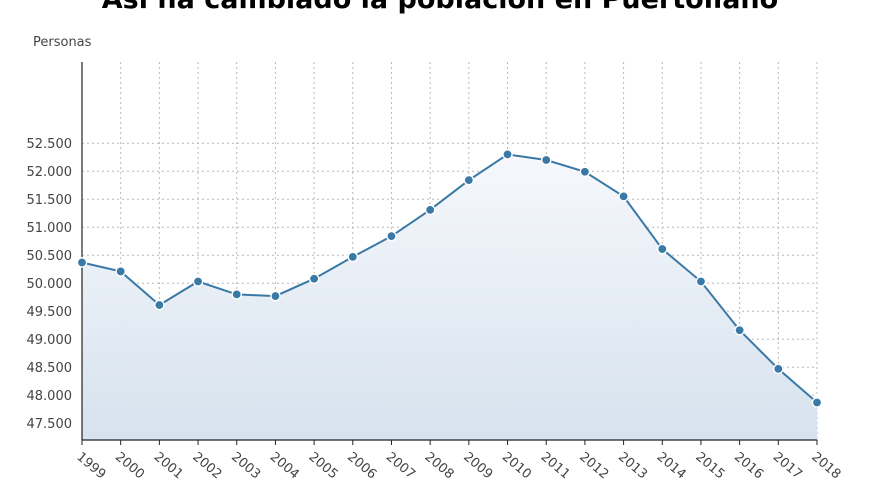  Describe the element at coordinates (555, 466) in the screenshot. I see `x-tick-label: 2011` at that location.